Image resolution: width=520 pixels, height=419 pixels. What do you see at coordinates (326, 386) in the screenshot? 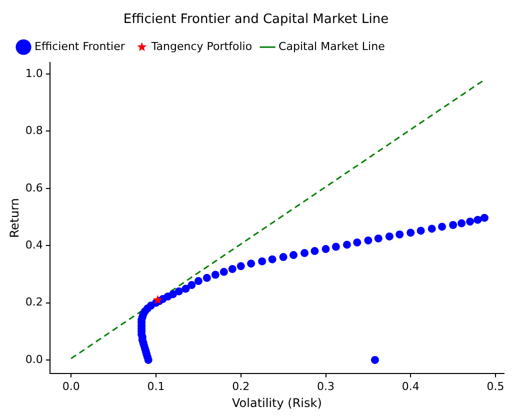
I see `x-tick-label: 0.3` at bounding box center [326, 386].